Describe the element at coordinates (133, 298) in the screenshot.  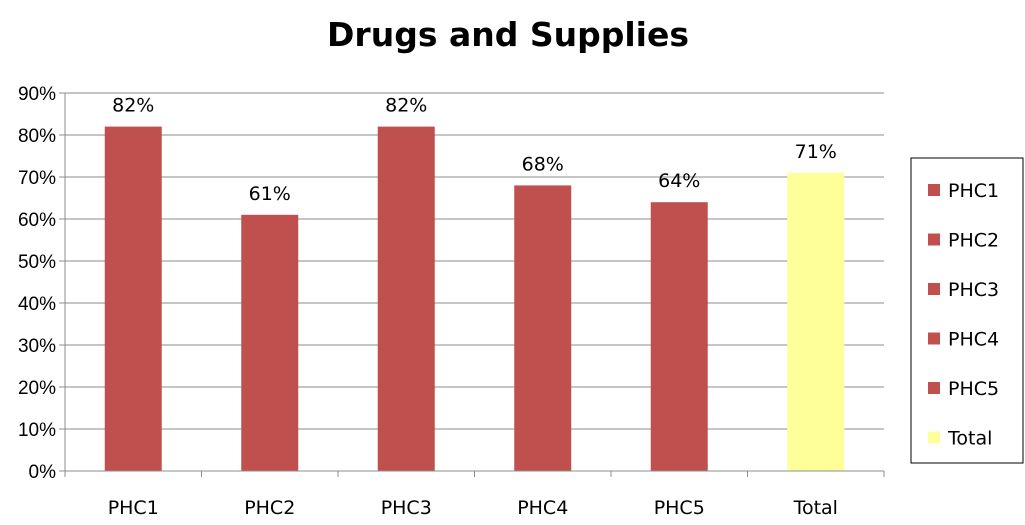
I see `bar-phc1` at that location.